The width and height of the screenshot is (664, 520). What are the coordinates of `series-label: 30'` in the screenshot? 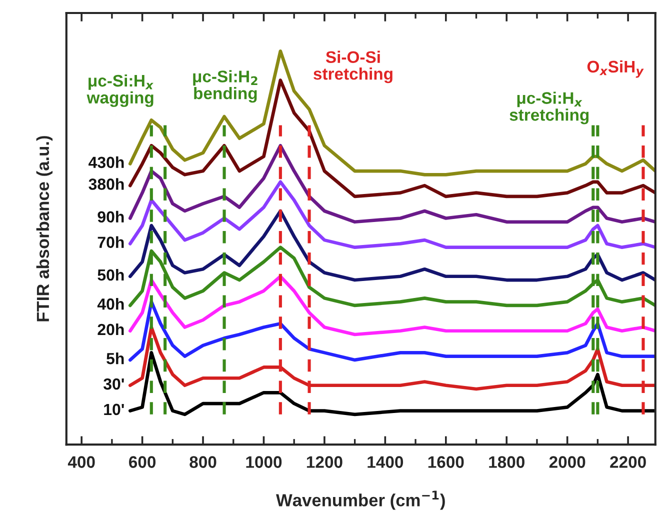 It's located at (113, 384).